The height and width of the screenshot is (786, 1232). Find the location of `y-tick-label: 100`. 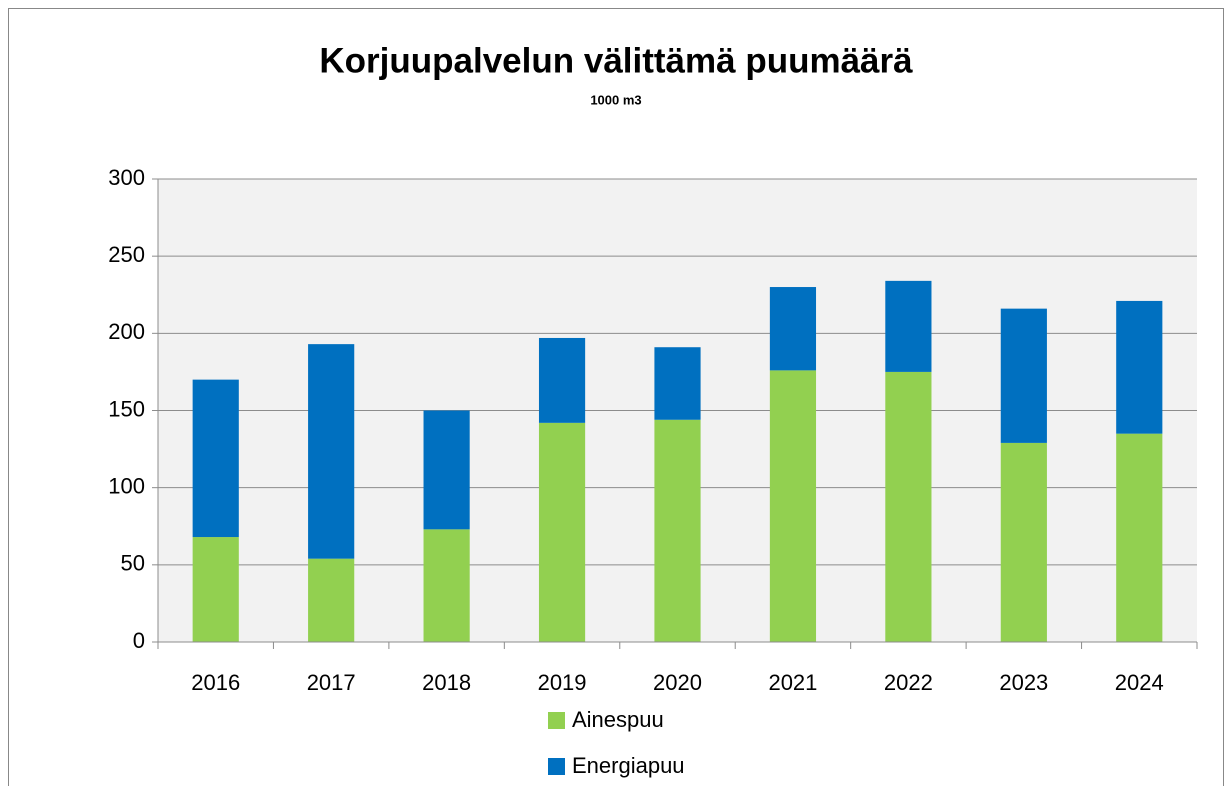

y-tick-label: 100 is located at coordinates (126, 485).